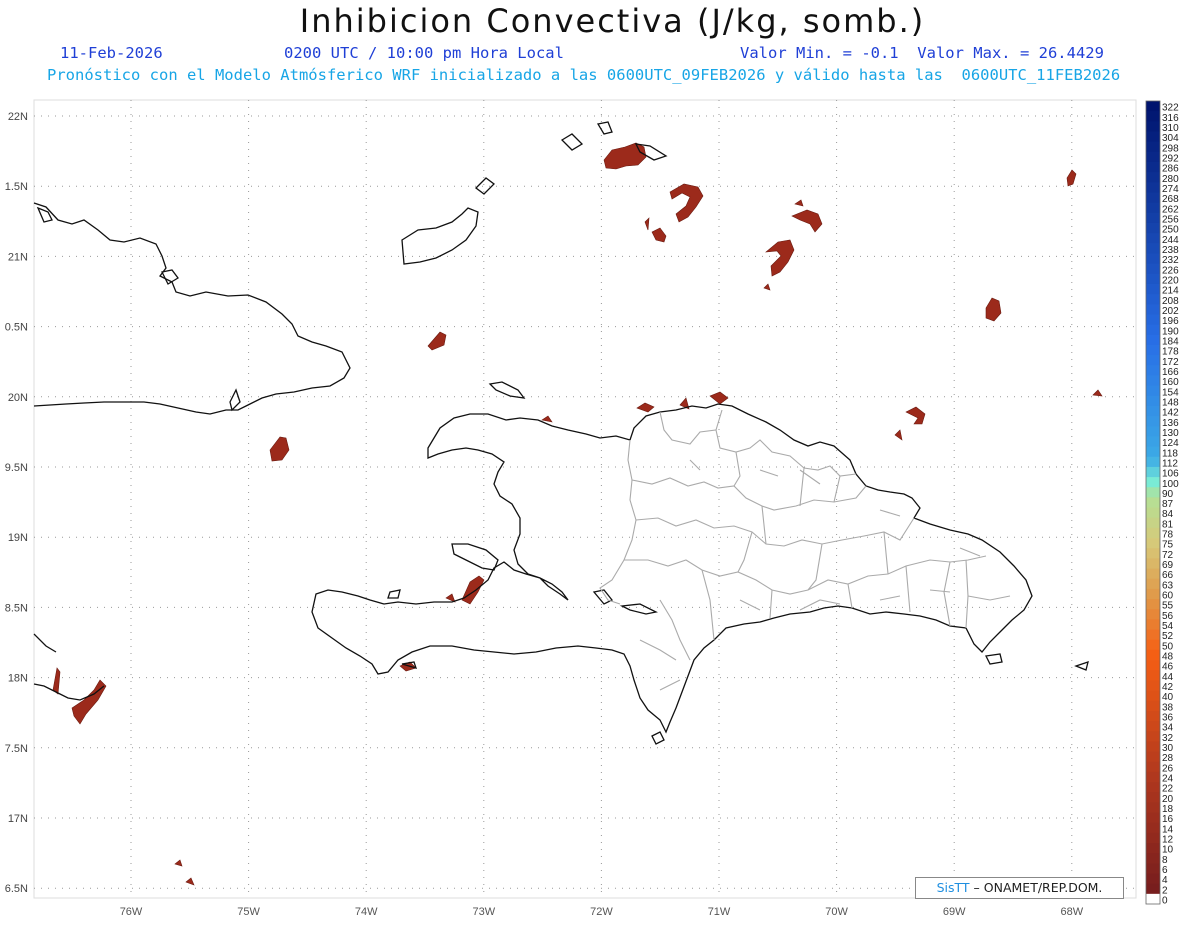 The height and width of the screenshot is (927, 1200). Describe the element at coordinates (1170, 219) in the screenshot. I see `colorbar-label: 256` at that location.